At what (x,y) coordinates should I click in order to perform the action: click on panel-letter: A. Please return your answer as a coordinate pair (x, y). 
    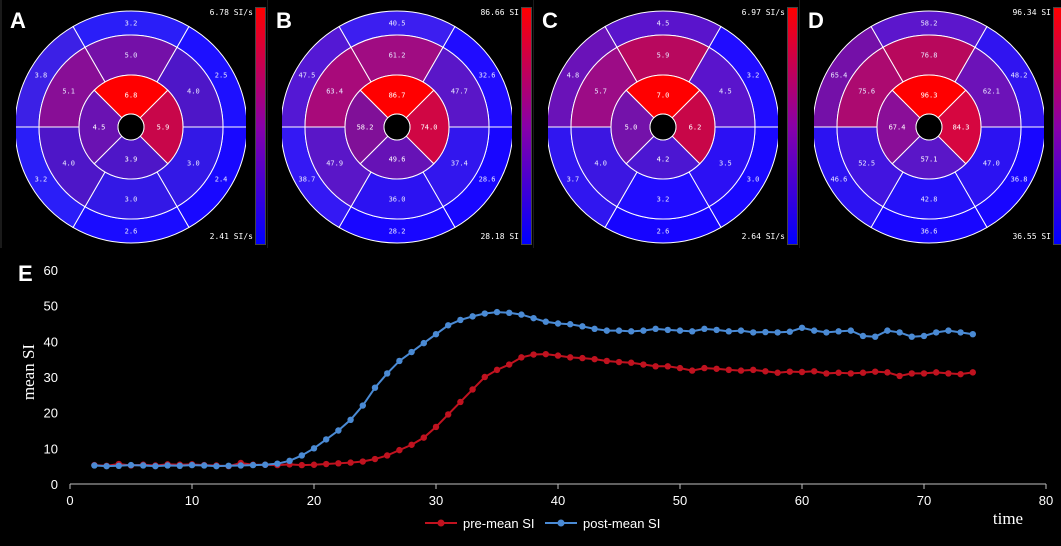
    Looking at the image, I should click on (18, 20).